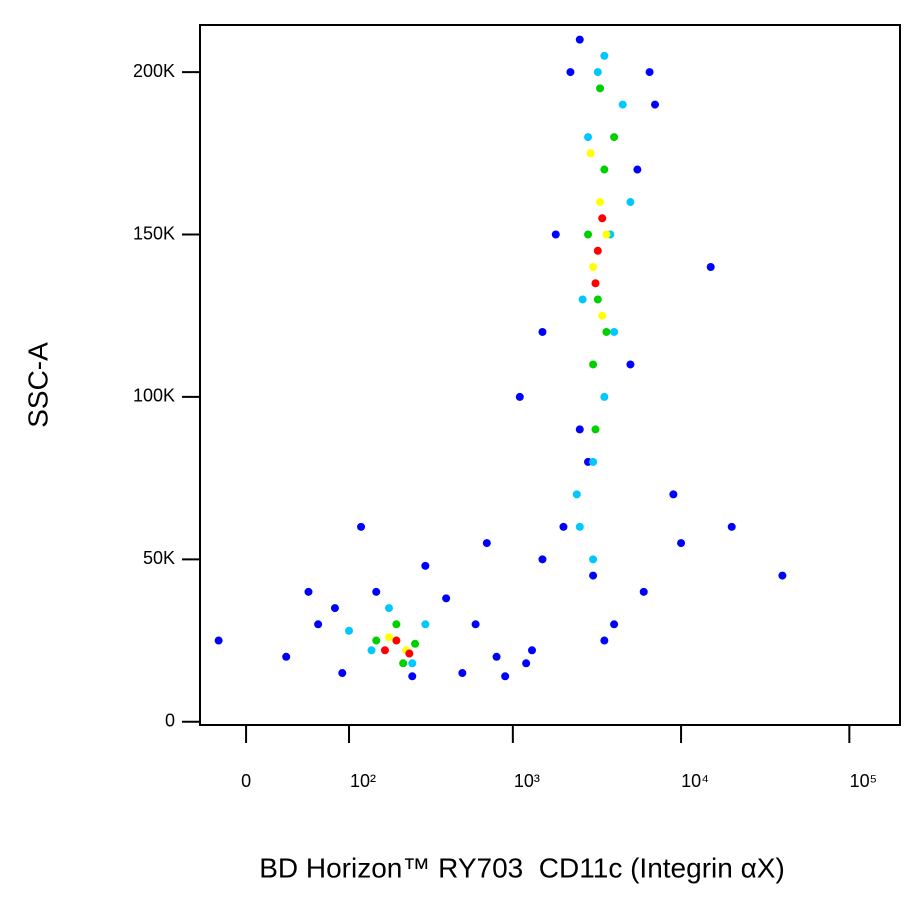 The width and height of the screenshot is (905, 910). I want to click on x-tick-label: 10⁴, so click(695, 781).